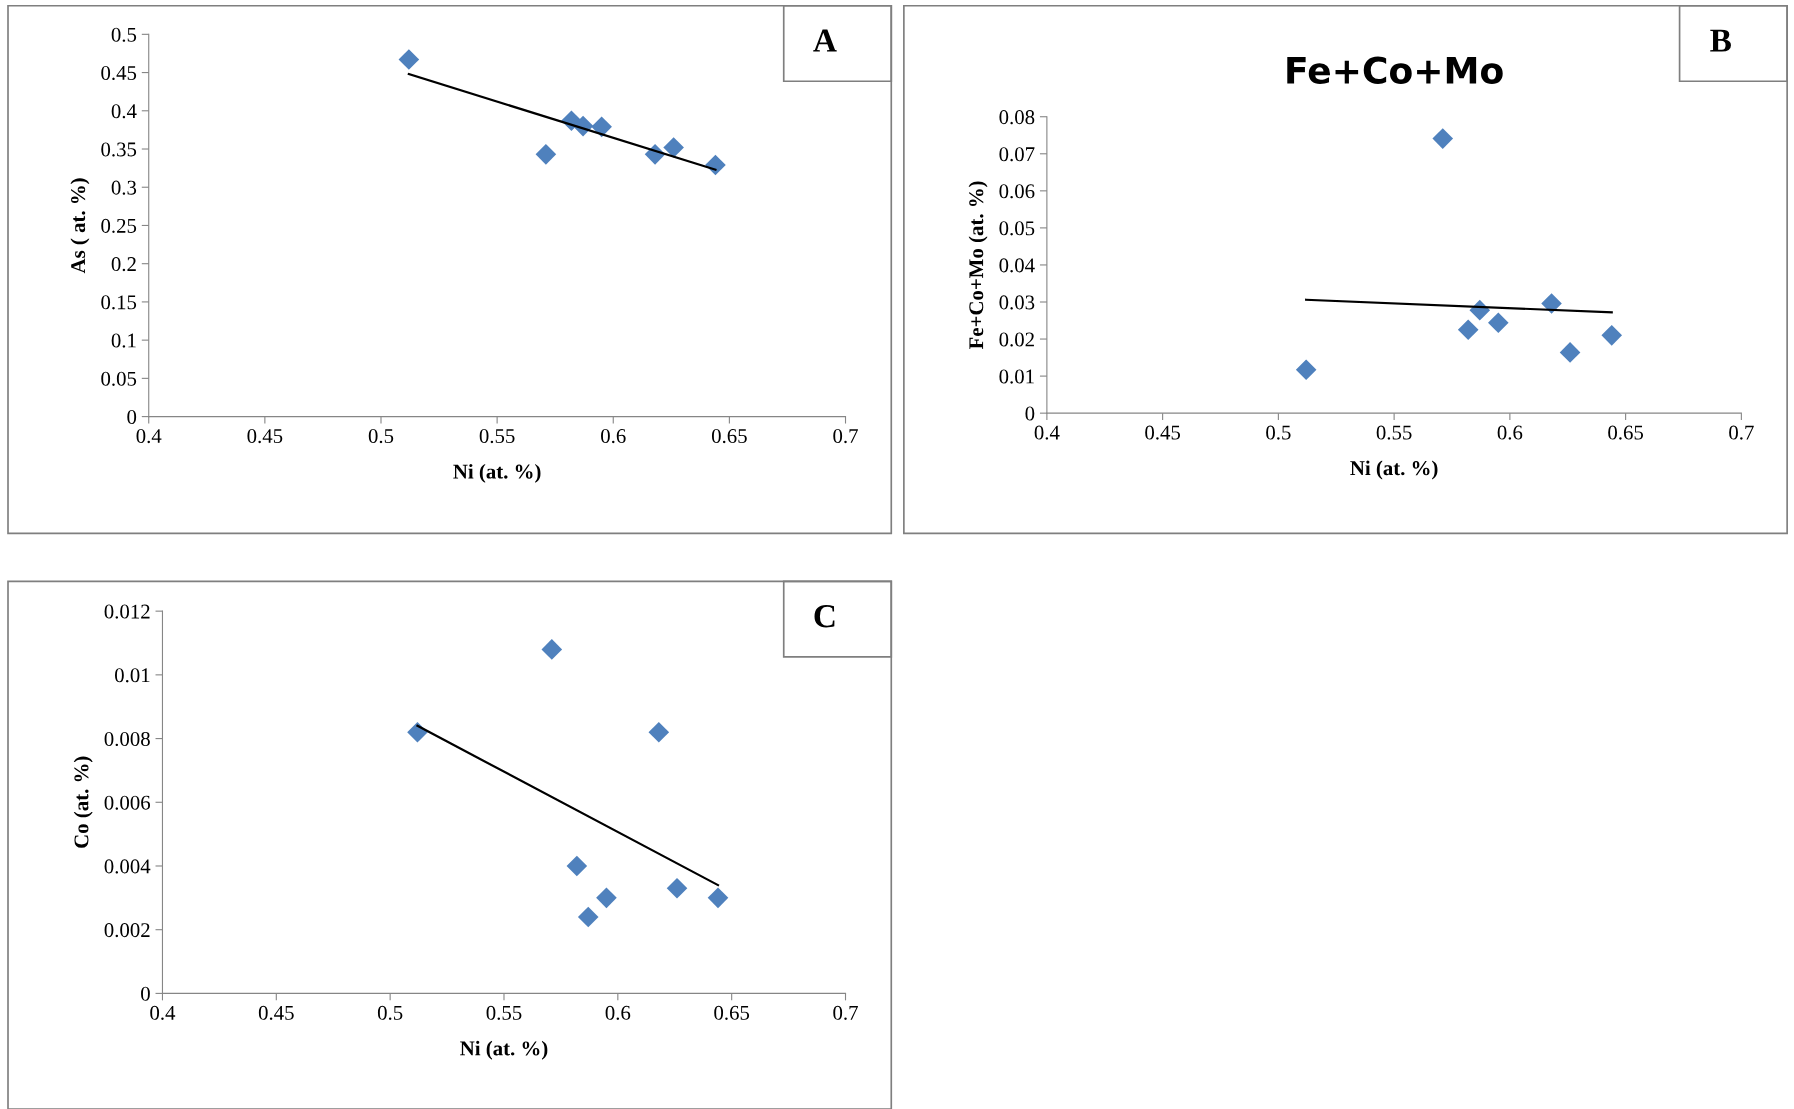 The width and height of the screenshot is (1794, 1109). What do you see at coordinates (119, 73) in the screenshot?
I see `y-tick-label: 0.45` at bounding box center [119, 73].